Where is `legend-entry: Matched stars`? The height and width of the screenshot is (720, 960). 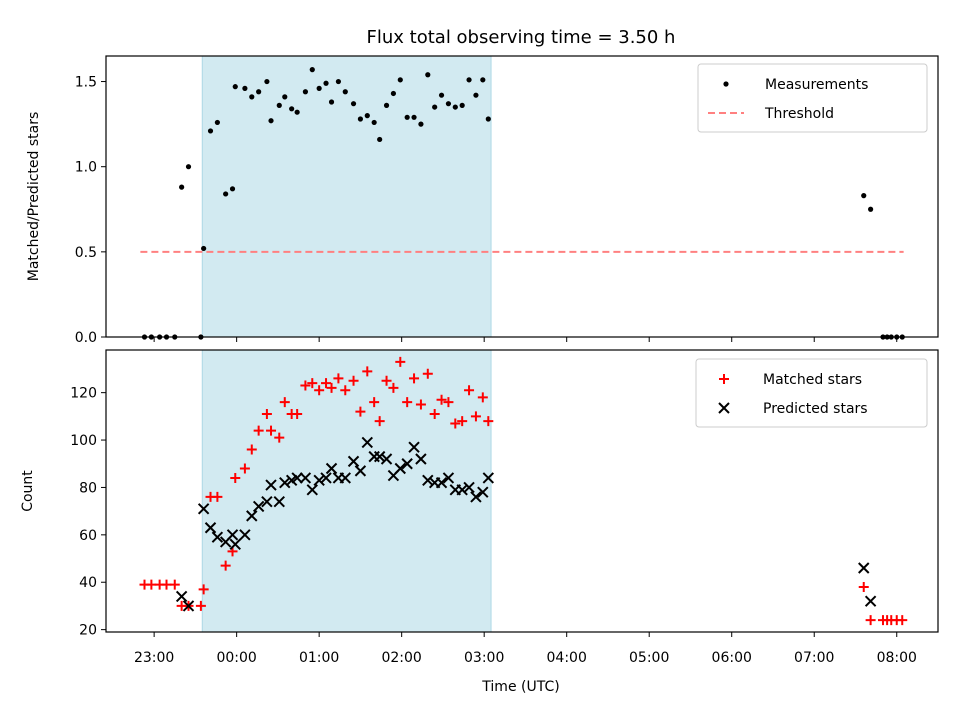 legend-entry: Matched stars is located at coordinates (812, 380).